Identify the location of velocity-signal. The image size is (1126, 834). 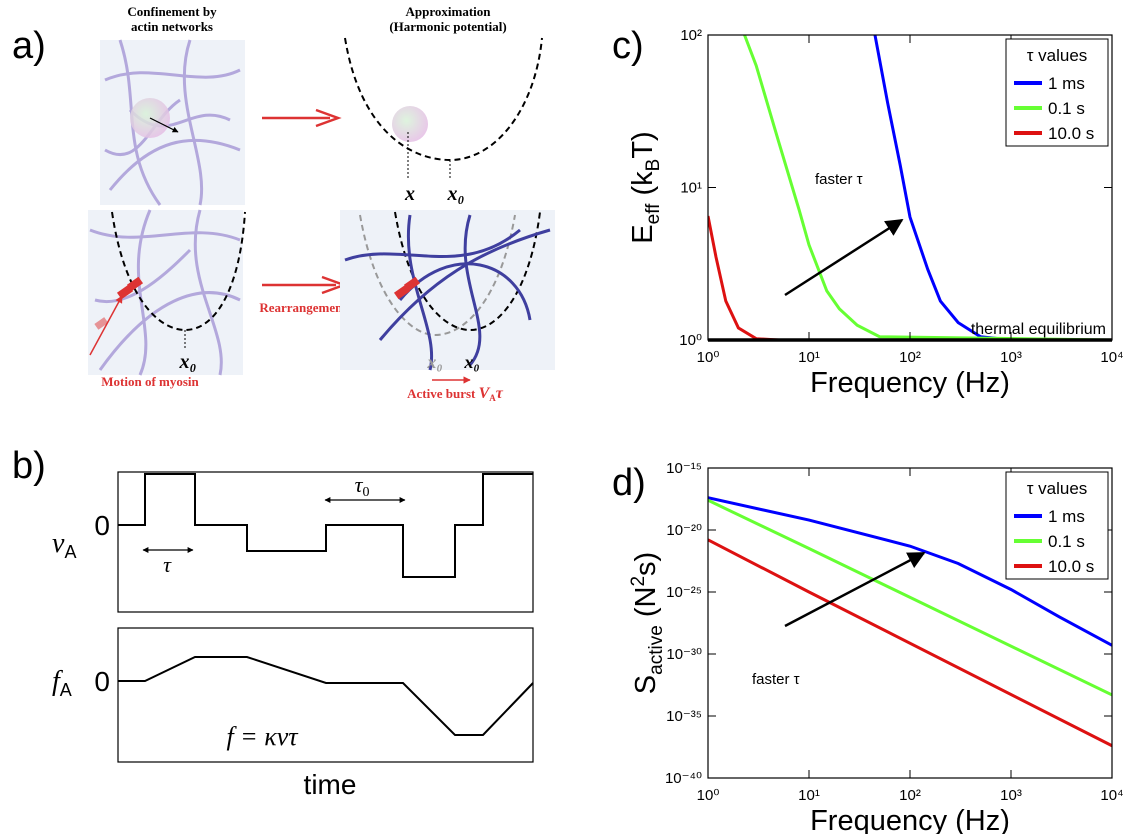
(325, 525).